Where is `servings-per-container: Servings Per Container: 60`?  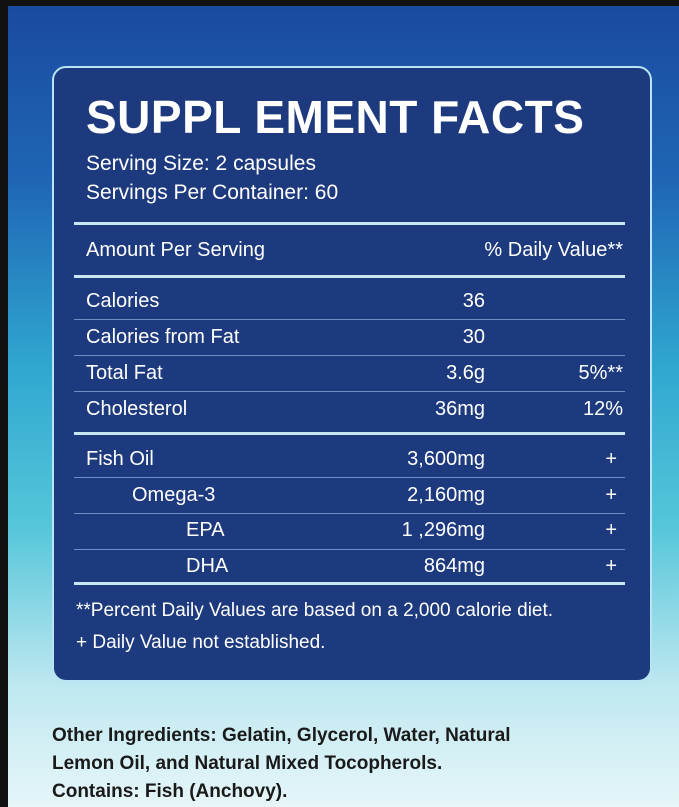
servings-per-container: Servings Per Container: 60 is located at coordinates (212, 192).